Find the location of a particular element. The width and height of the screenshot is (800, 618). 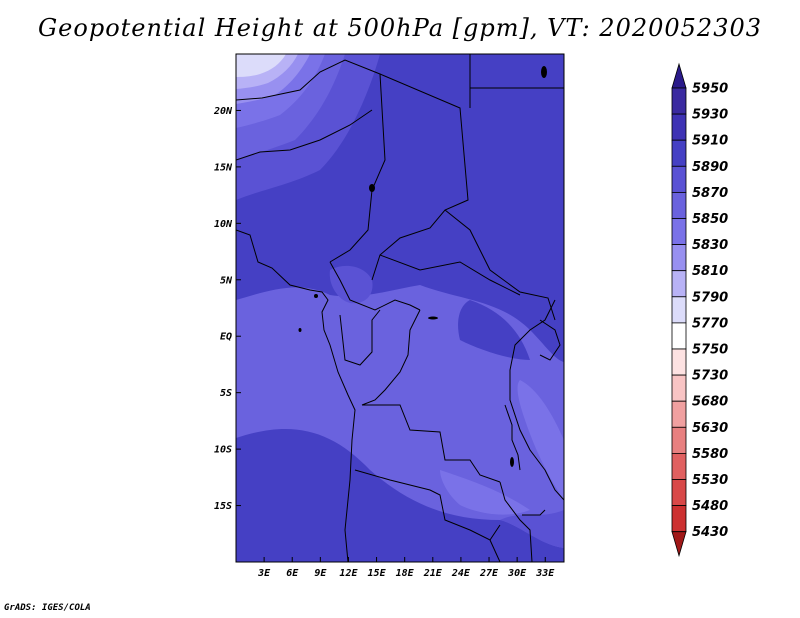

x-tick-label: 3E is located at coordinates (264, 573).